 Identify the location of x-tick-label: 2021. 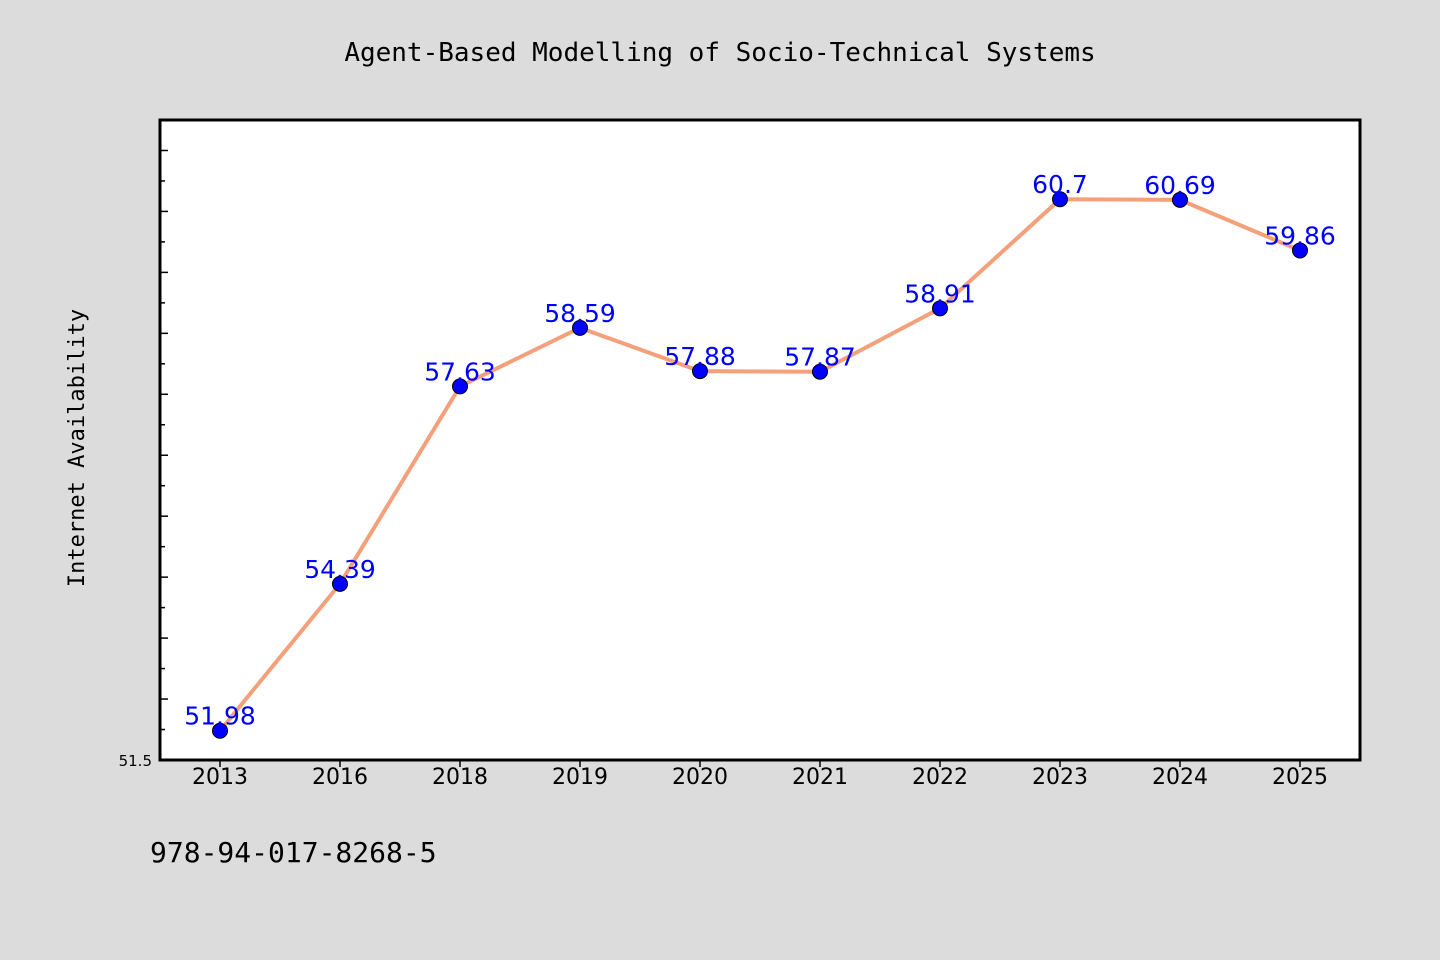
(820, 777).